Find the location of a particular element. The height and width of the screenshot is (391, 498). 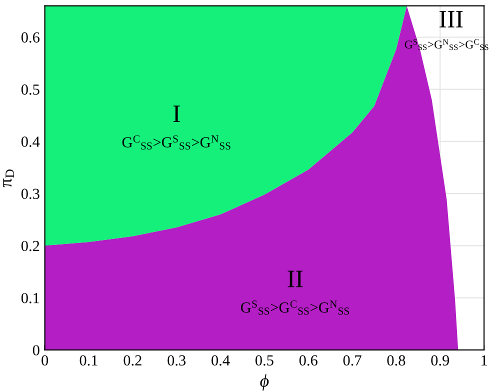

x-tick-label: 0.9 is located at coordinates (440, 360).